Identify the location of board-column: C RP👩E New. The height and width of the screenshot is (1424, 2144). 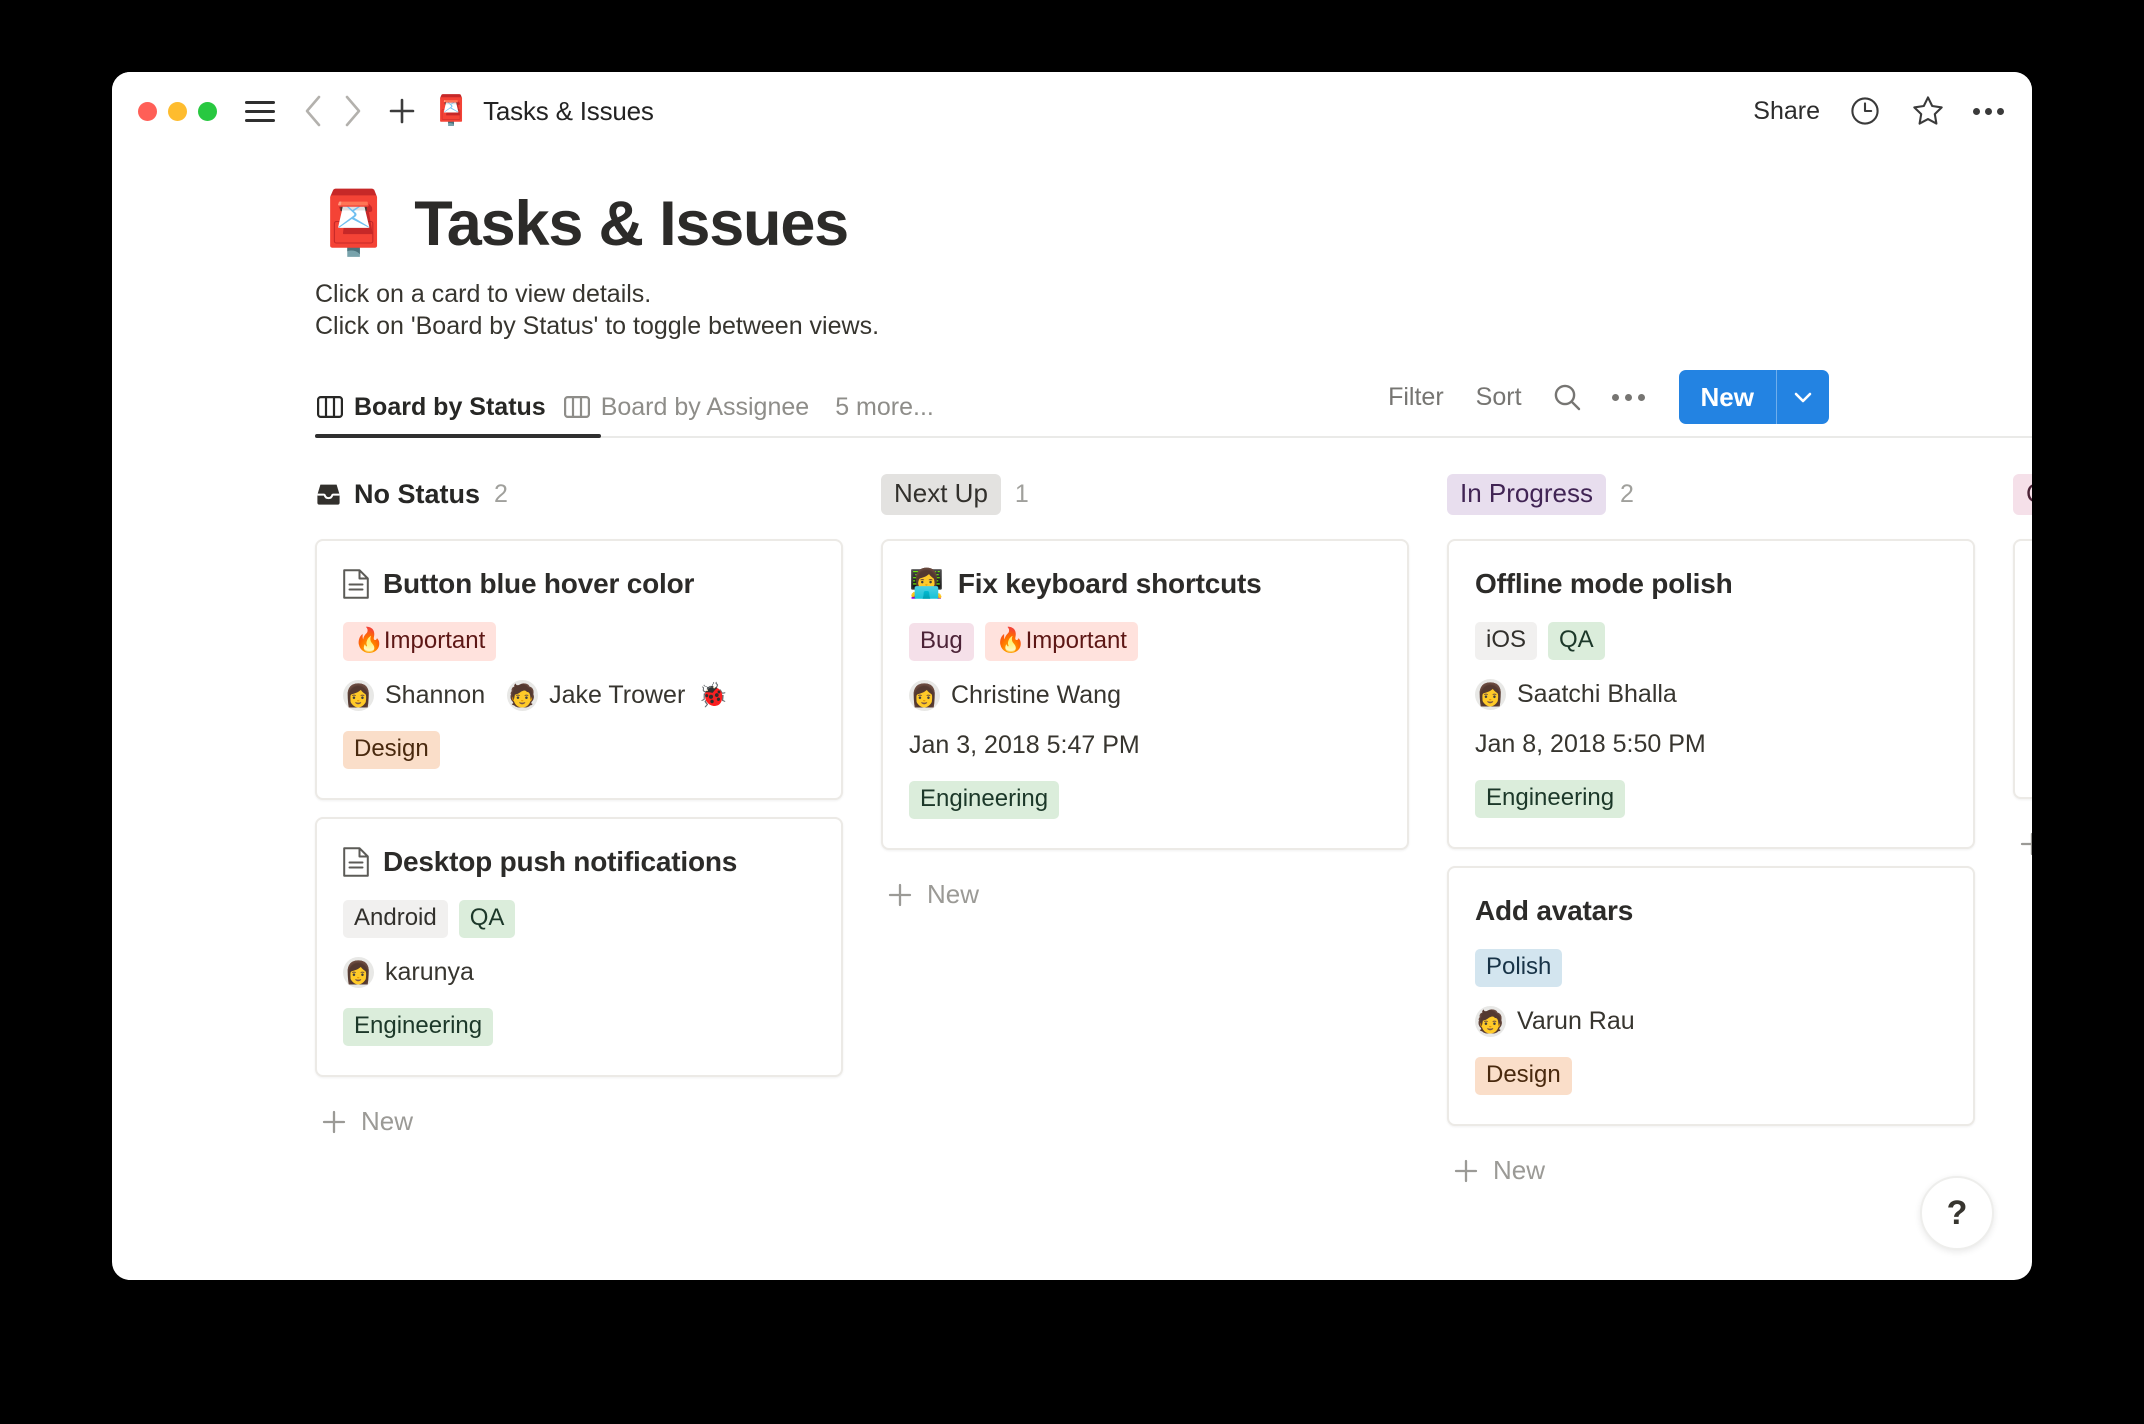
(2022, 671).